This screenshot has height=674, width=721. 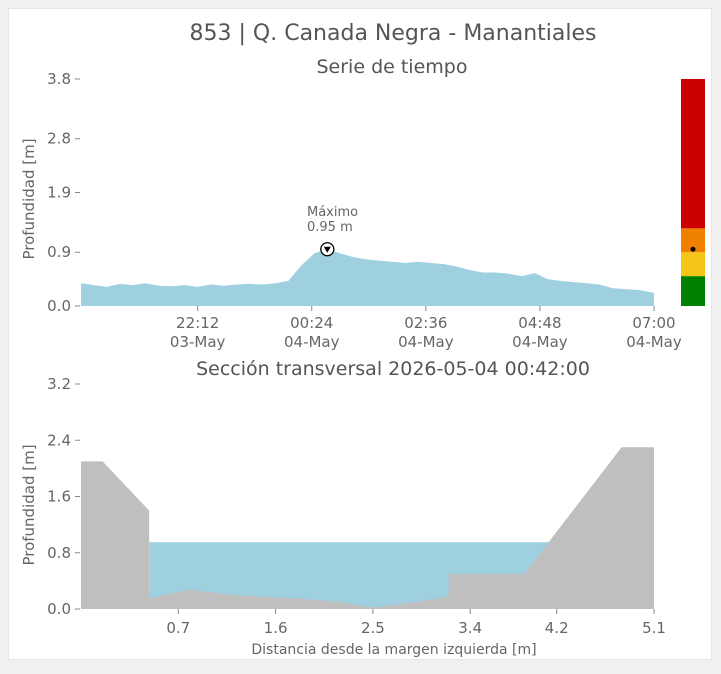 I want to click on timeseries-x-tick-time: 04:48, so click(x=539, y=323).